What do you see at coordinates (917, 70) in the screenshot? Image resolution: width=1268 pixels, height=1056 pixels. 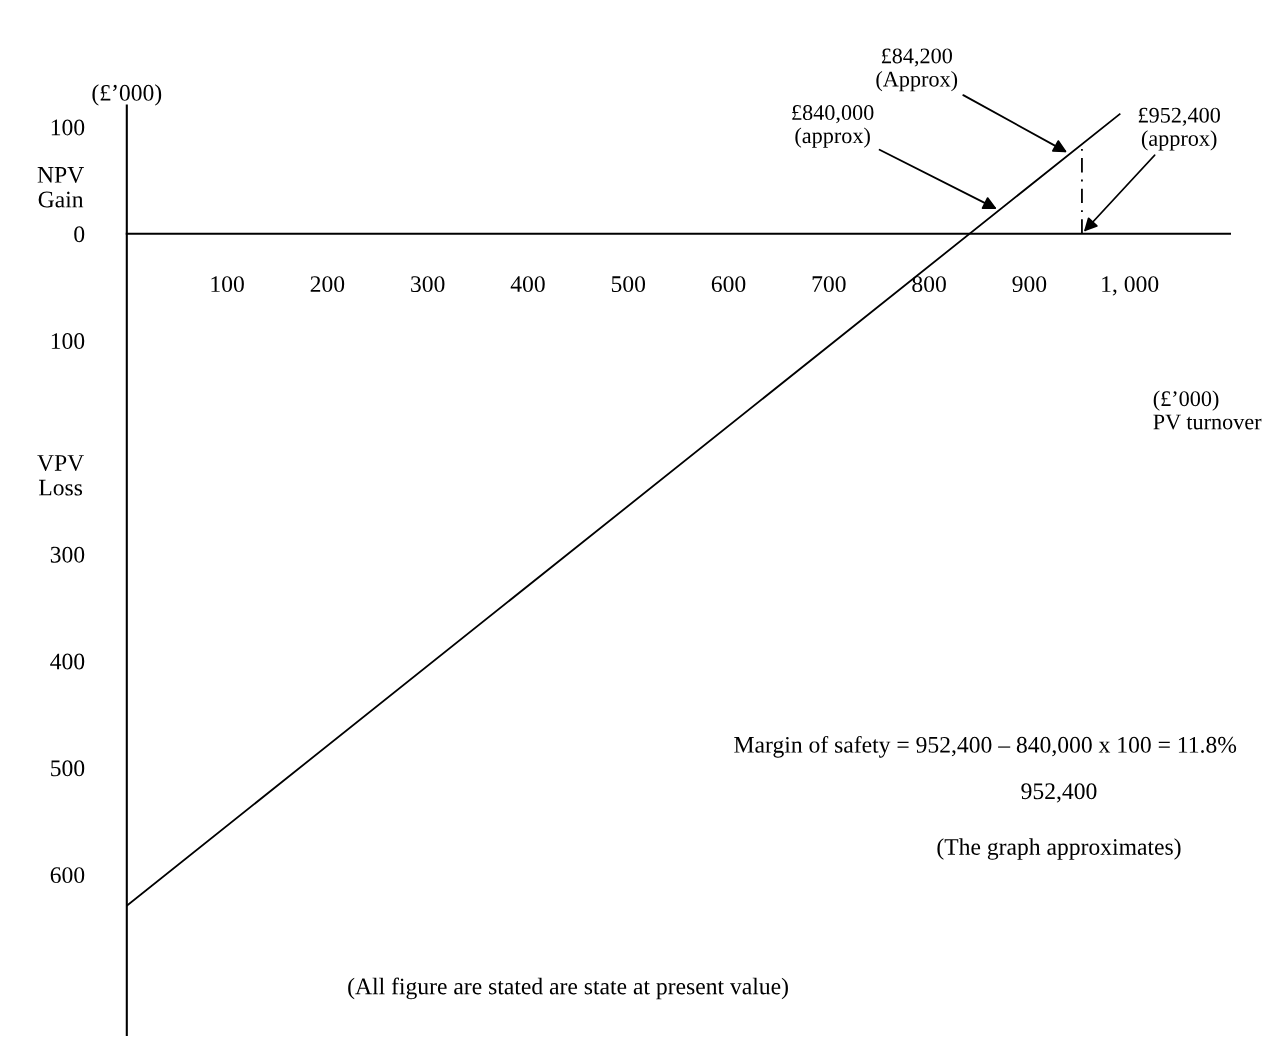 I see `annotation: £84,200 (Approx)` at bounding box center [917, 70].